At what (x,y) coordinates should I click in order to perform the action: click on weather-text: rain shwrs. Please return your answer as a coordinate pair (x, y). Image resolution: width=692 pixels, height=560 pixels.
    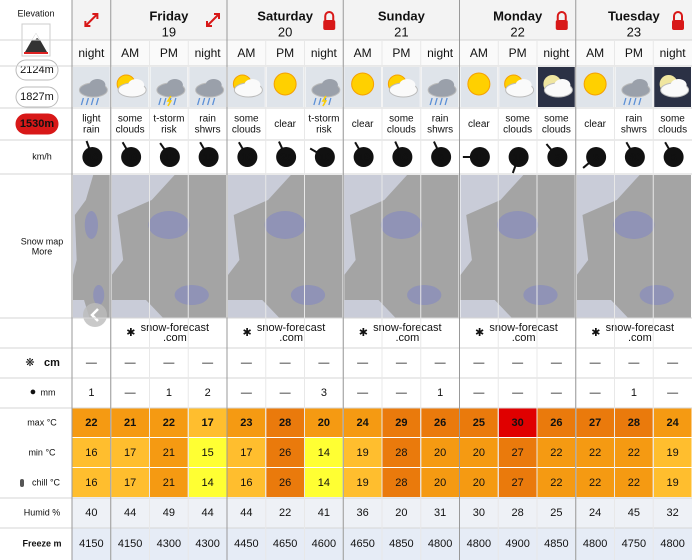
    Looking at the image, I should click on (208, 124).